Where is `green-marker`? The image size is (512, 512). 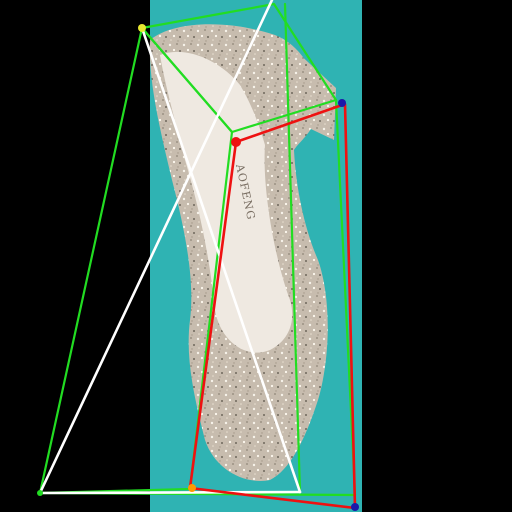
green-marker is located at coordinates (40, 493).